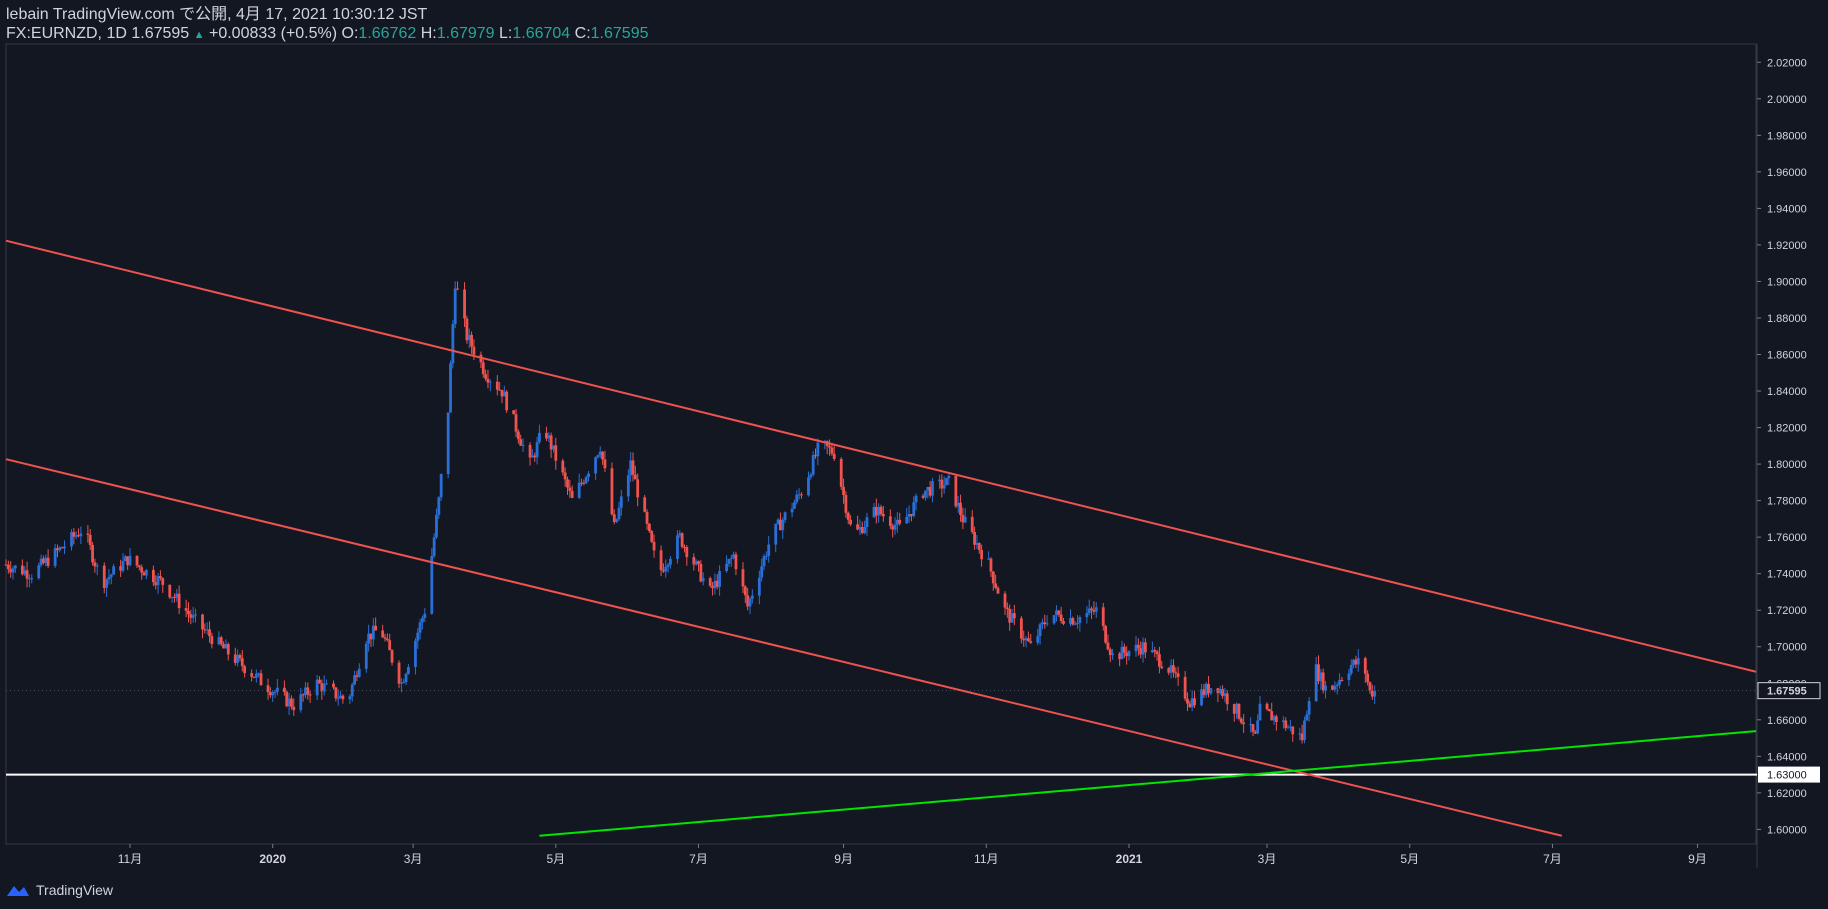  I want to click on y-tick-label: 2.02000, so click(1787, 63).